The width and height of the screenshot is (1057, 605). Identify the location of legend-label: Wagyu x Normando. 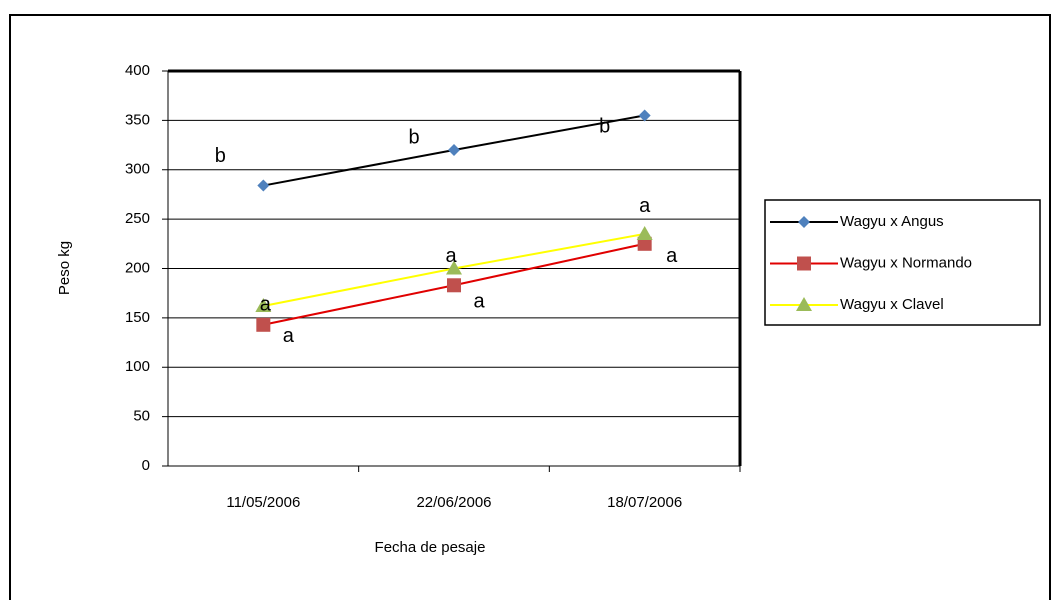
(906, 262).